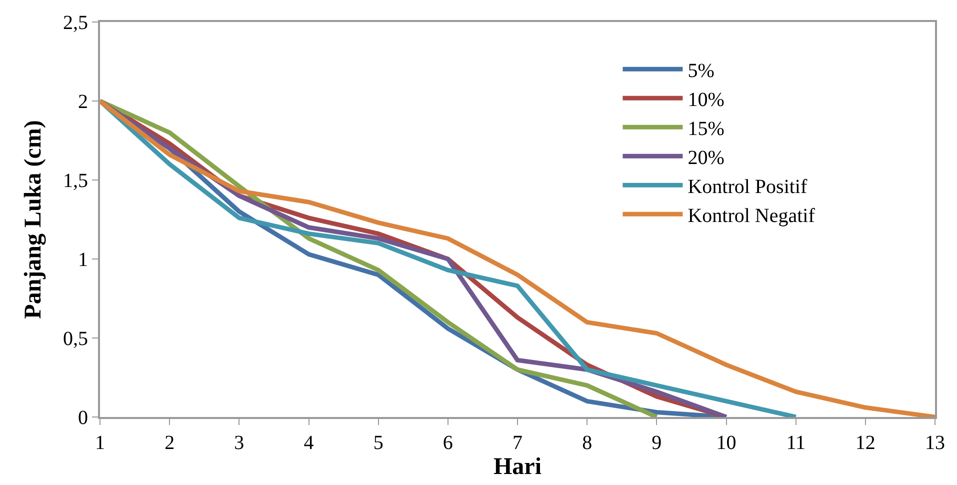  What do you see at coordinates (865, 443) in the screenshot?
I see `x-tick-label: 12` at bounding box center [865, 443].